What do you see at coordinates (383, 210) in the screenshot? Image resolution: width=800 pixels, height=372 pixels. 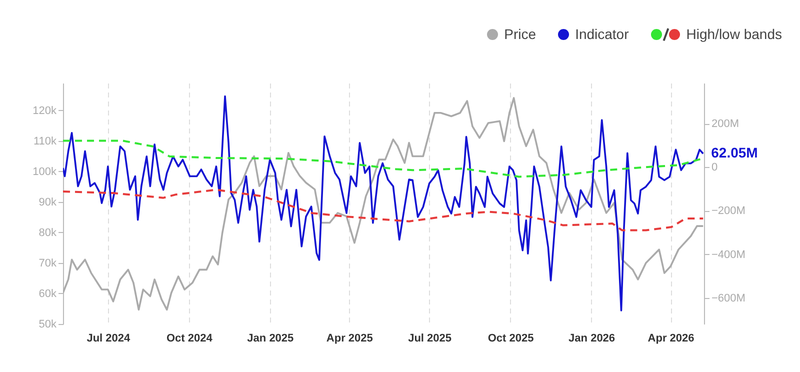 I see `line-series` at bounding box center [383, 210].